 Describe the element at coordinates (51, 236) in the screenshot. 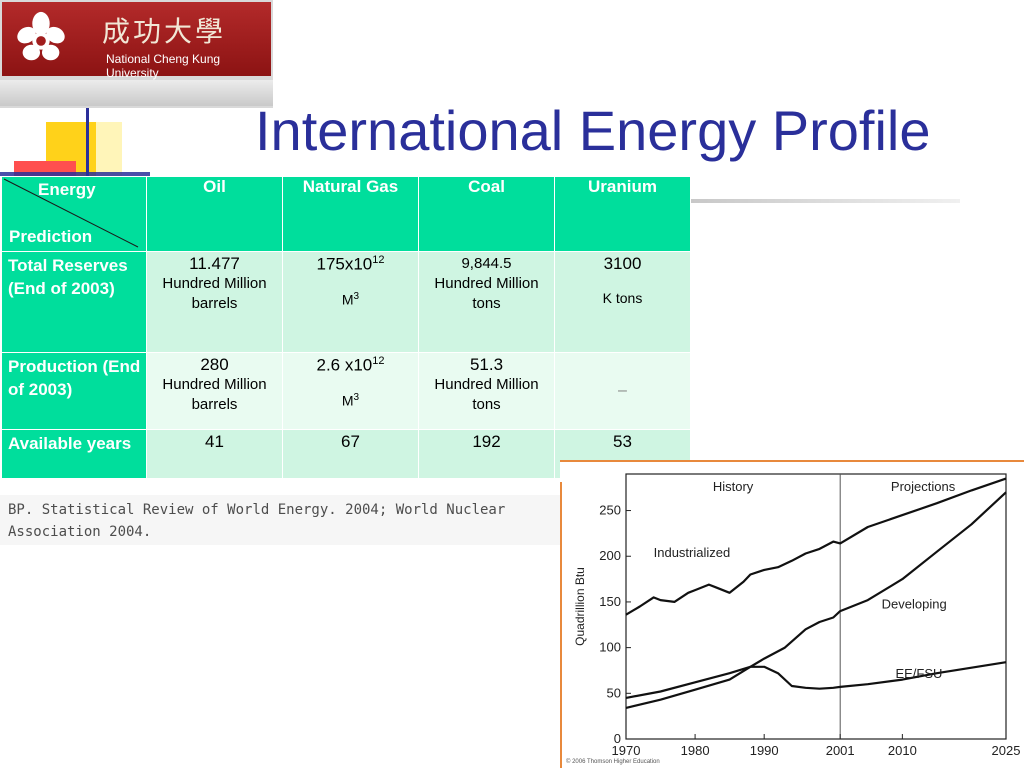

I see `corner-label-prediction: Prediction` at that location.